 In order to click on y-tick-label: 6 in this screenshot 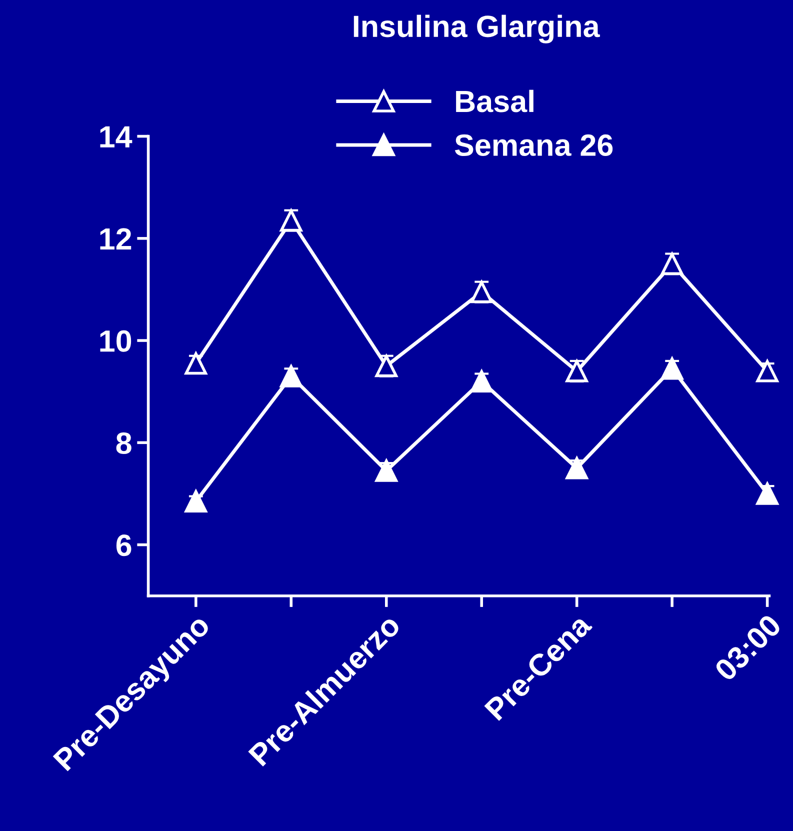, I will do `click(124, 545)`.